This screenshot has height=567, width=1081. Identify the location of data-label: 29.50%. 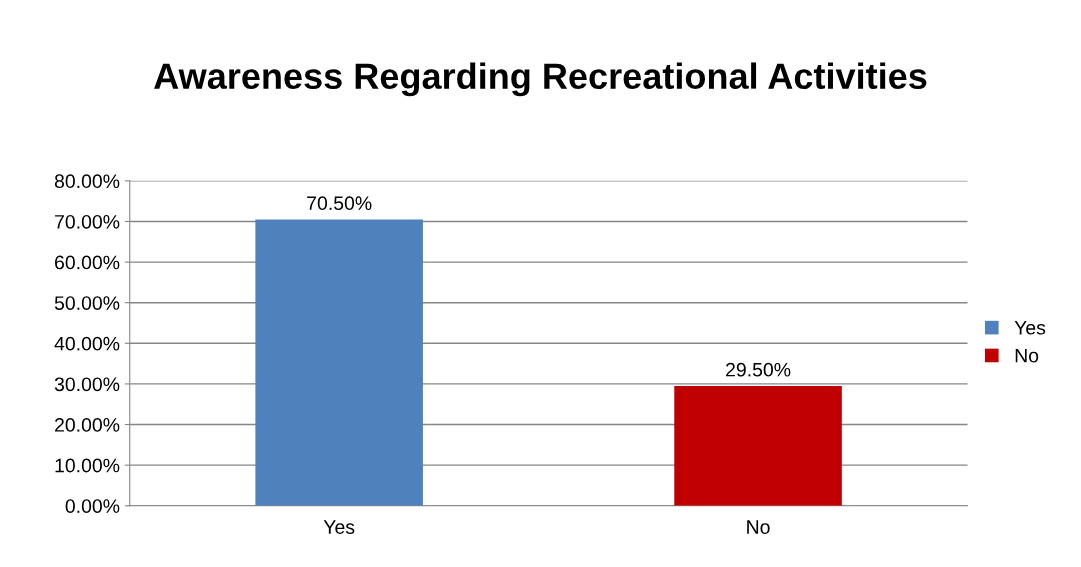
(758, 369).